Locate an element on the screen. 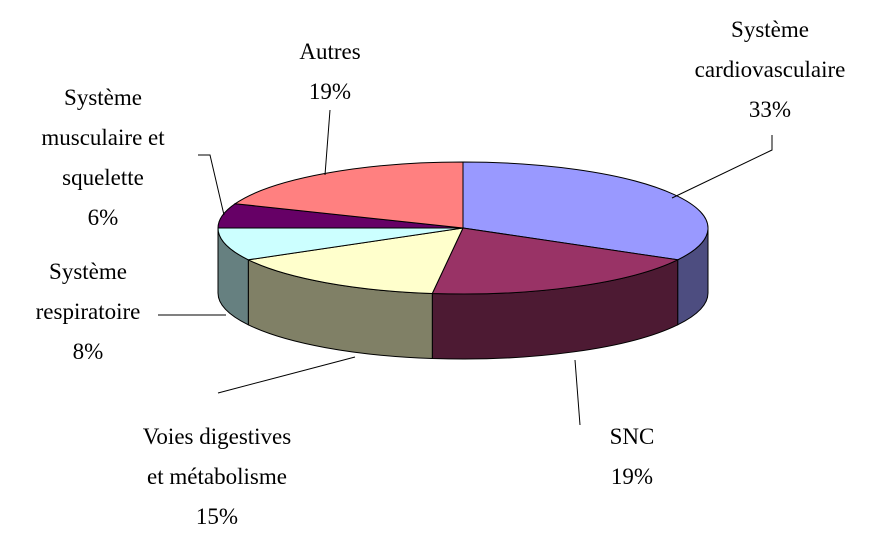 This screenshot has height=537, width=877. slice-label: Système respiratoire 8% is located at coordinates (88, 312).